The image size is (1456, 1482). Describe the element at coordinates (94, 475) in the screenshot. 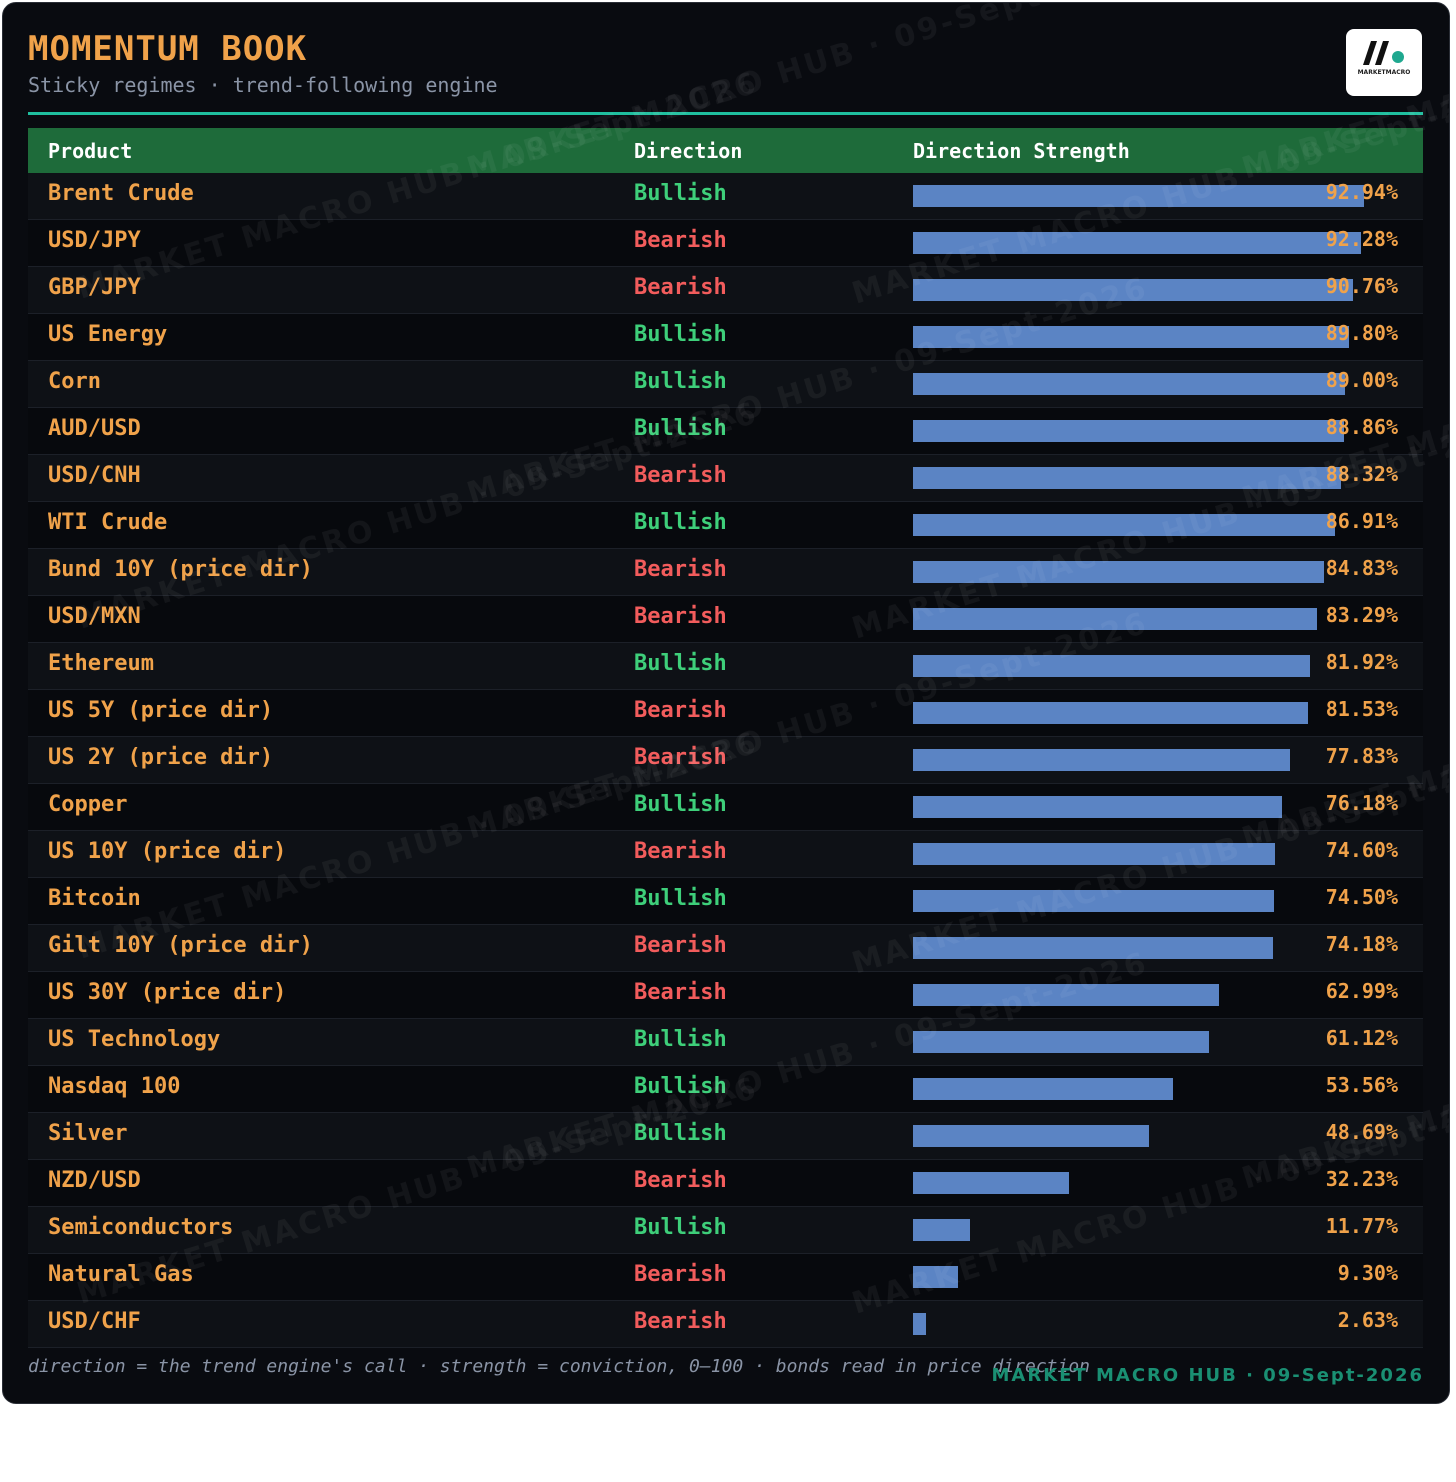

I see `product-name: USD/CNH` at that location.